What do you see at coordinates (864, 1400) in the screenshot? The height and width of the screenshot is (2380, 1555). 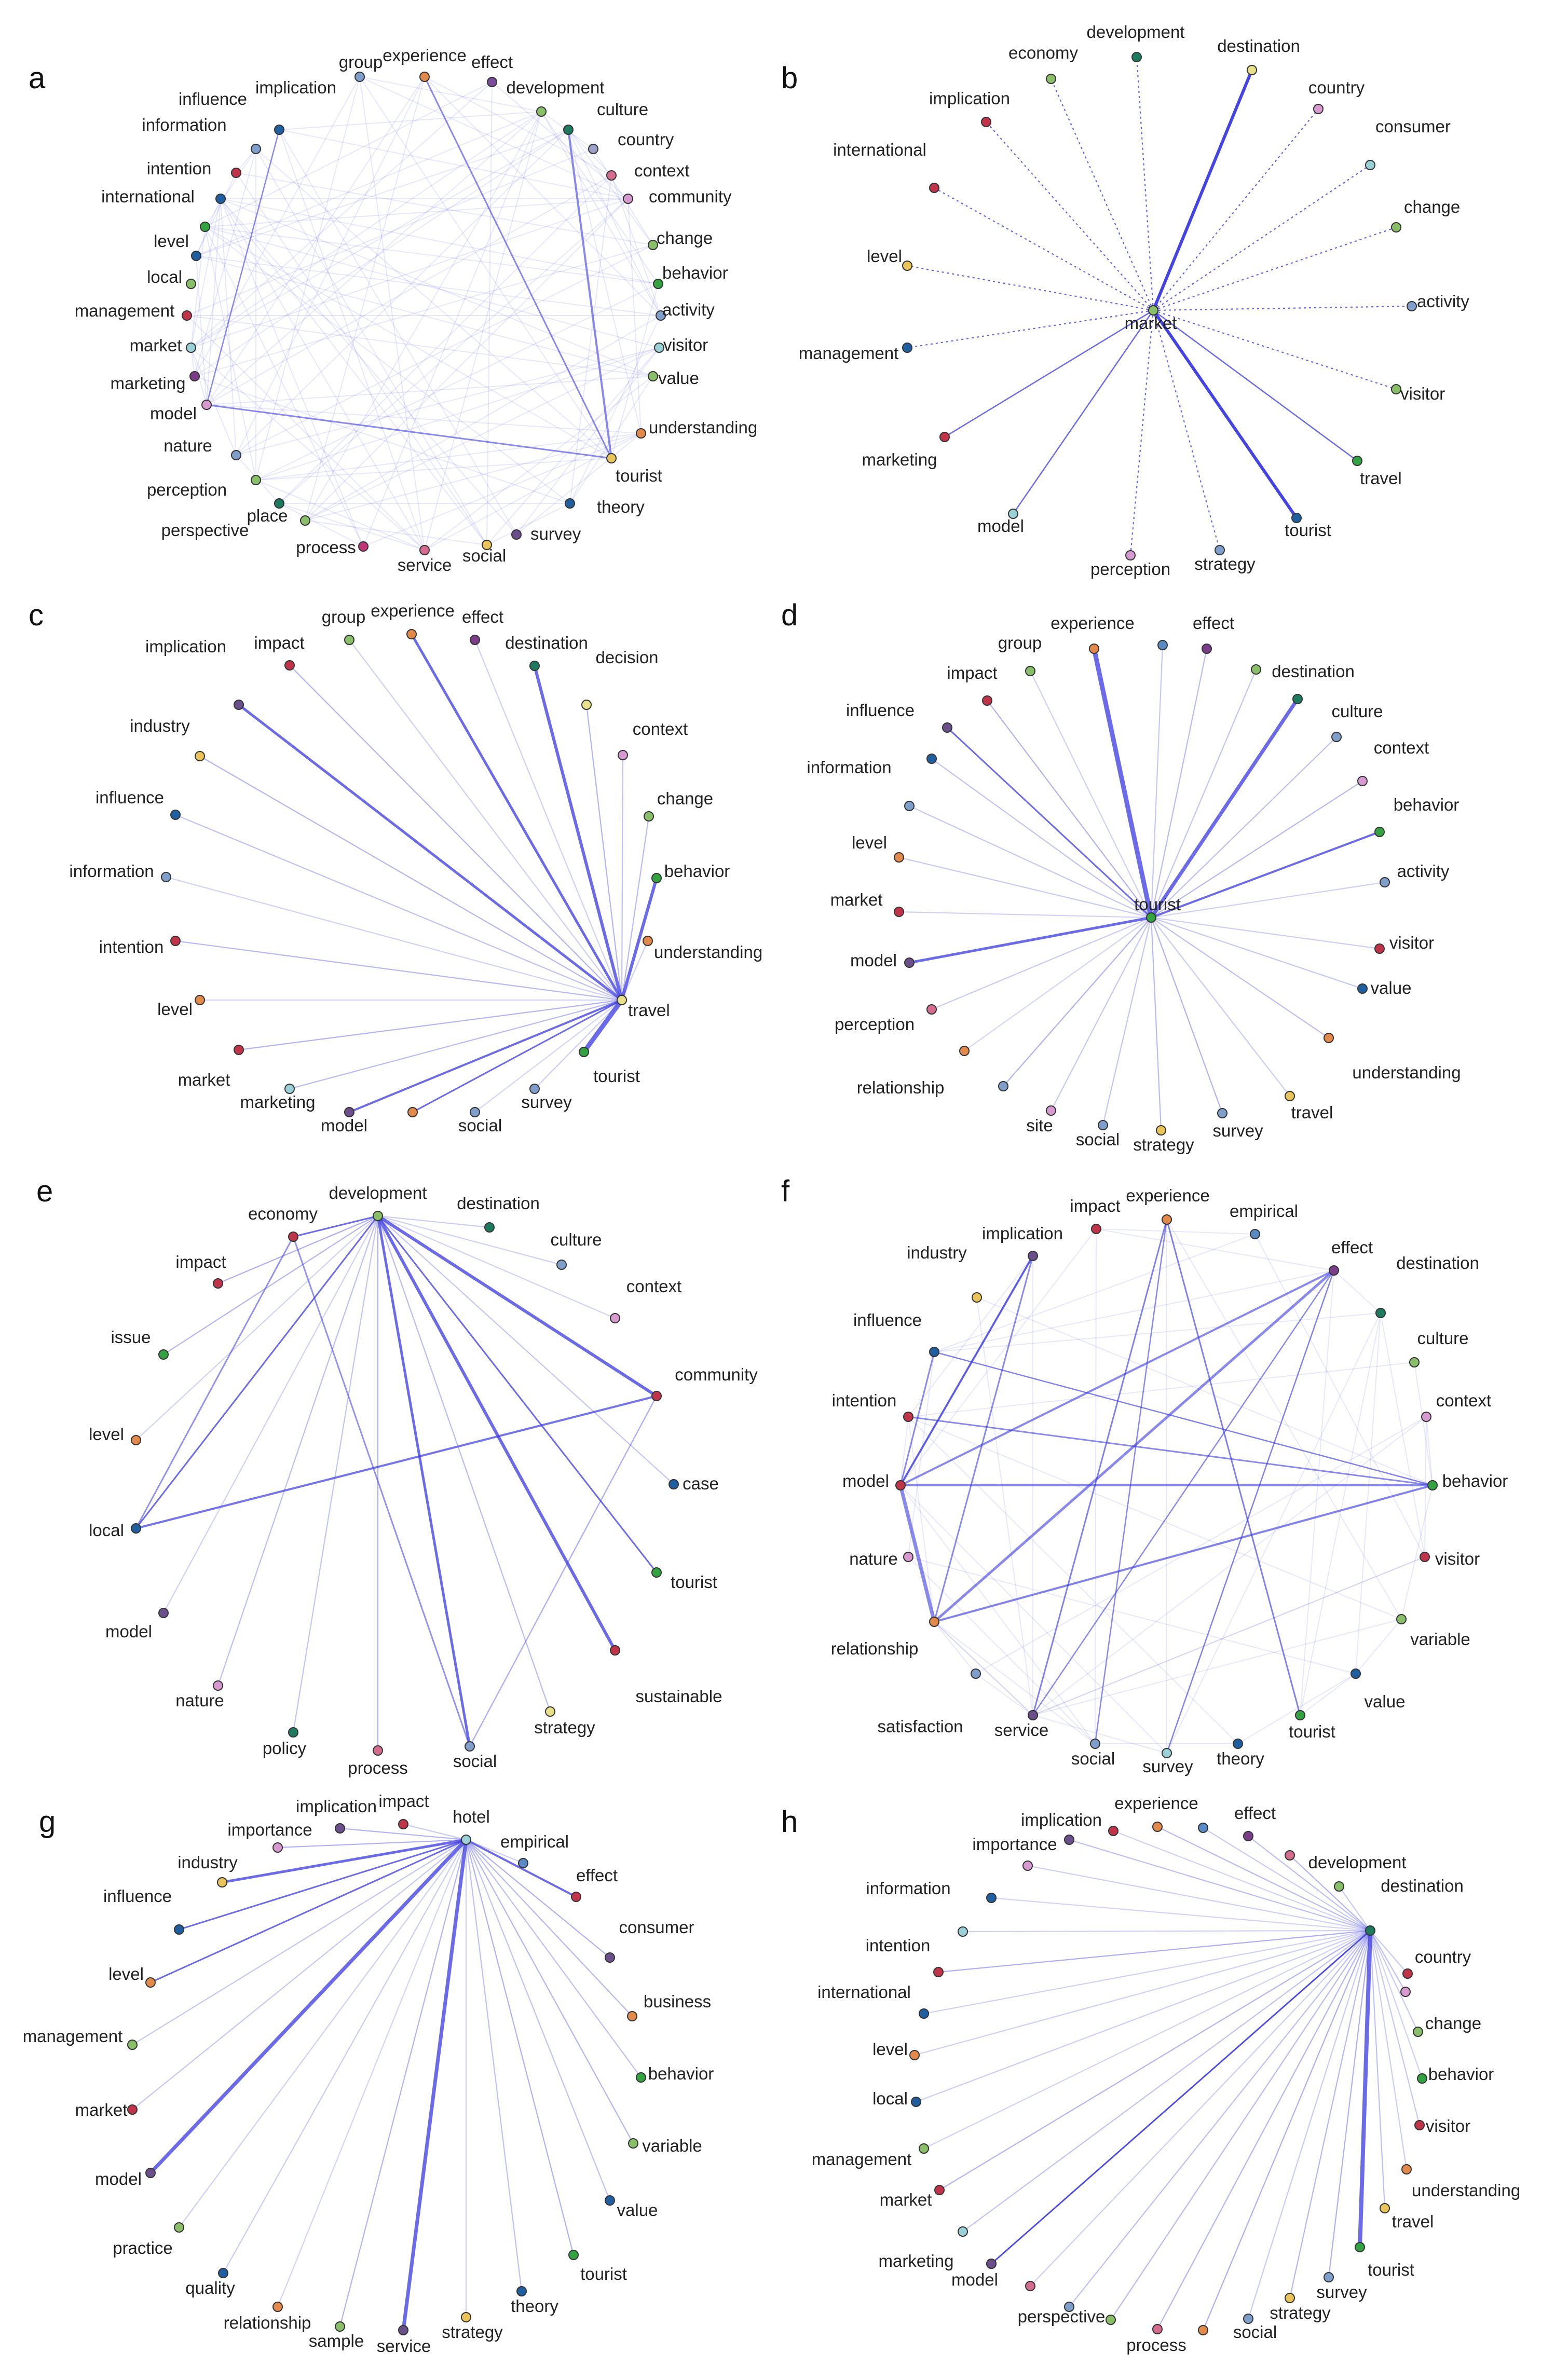 I see `node-label: intention` at bounding box center [864, 1400].